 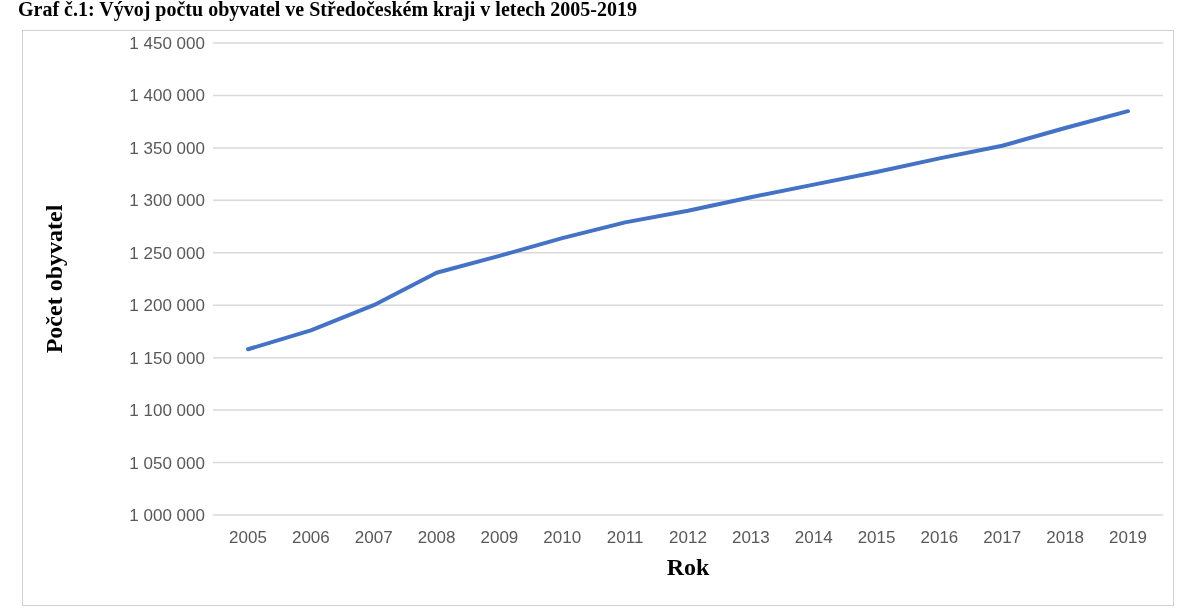 What do you see at coordinates (436, 538) in the screenshot?
I see `x-tick-label: 2008` at bounding box center [436, 538].